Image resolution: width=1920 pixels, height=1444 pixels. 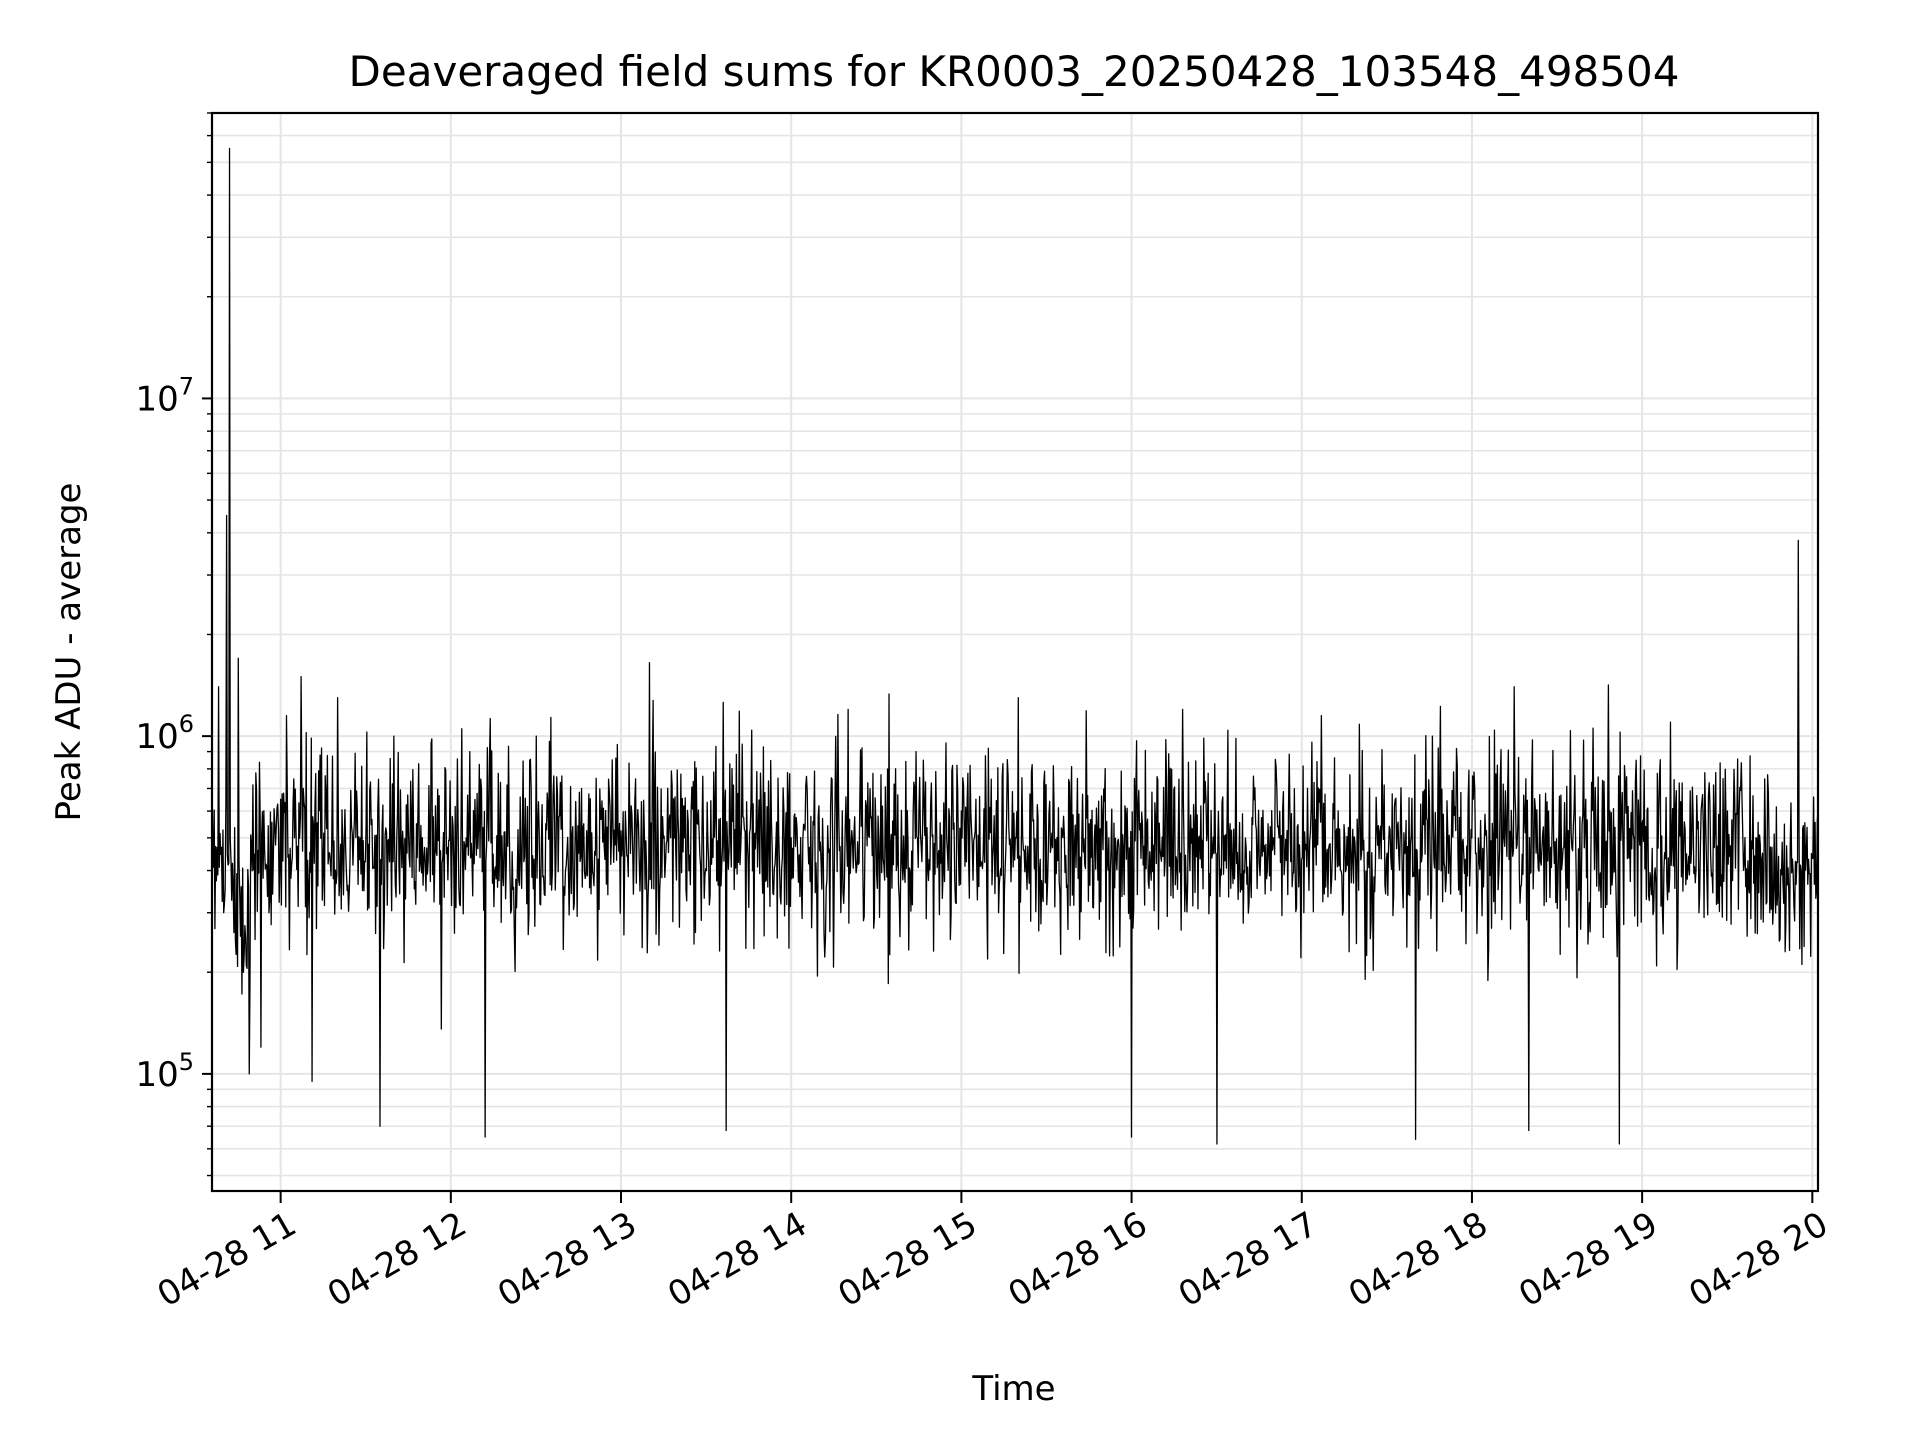 I want to click on y-tick-label: 10⁷, so click(x=164, y=395).